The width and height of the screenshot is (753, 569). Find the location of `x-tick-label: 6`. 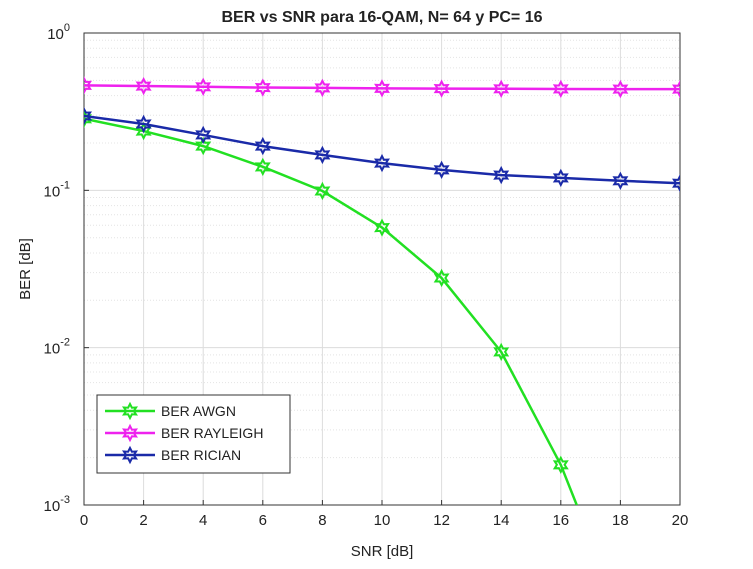

x-tick-label: 6 is located at coordinates (263, 520).